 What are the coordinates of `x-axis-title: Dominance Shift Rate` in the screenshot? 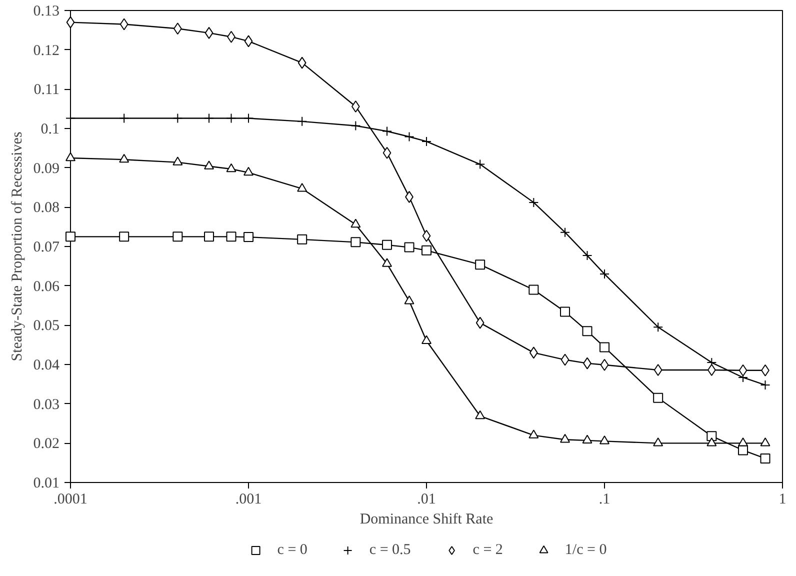 It's located at (427, 520).